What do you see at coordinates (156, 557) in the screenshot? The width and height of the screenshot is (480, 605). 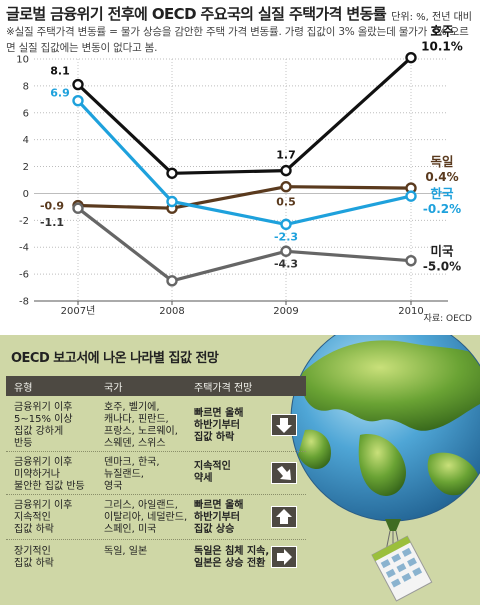 I see `table-row: 장기적인 집값 하락 독일, 일본 독일은 침체 지속, 일본은 상승 전환` at bounding box center [156, 557].